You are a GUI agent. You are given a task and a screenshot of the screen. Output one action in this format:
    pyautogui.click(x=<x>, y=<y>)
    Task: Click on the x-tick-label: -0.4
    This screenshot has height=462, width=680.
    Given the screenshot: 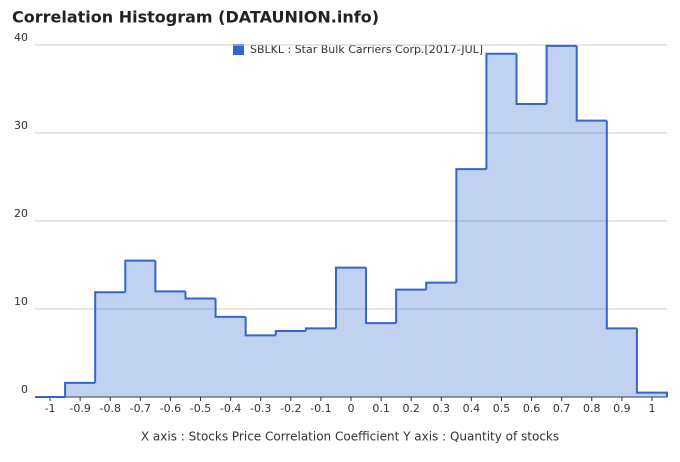 What is the action you would take?
    pyautogui.click(x=230, y=408)
    